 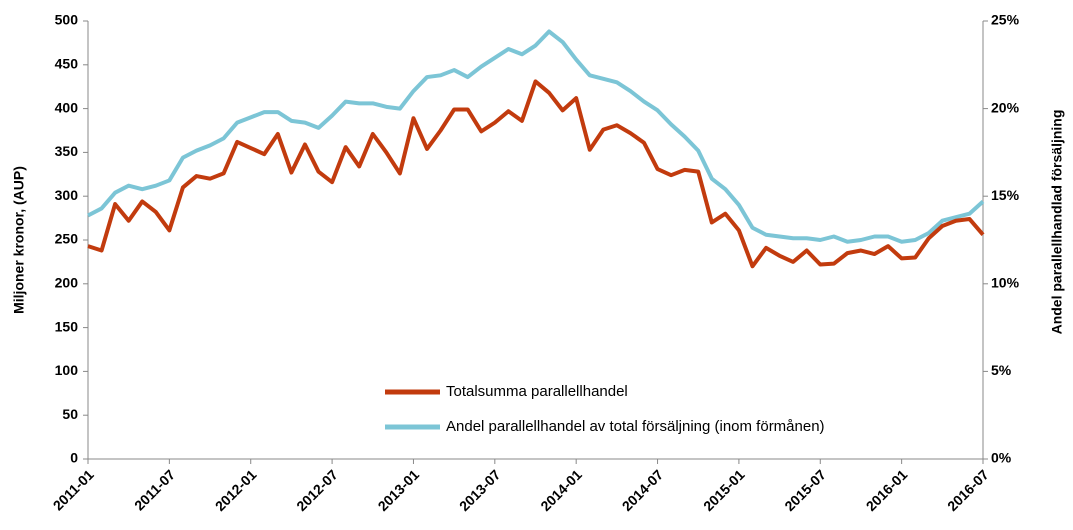 What do you see at coordinates (724, 490) in the screenshot?
I see `x-tick-label: 2015-01` at bounding box center [724, 490].